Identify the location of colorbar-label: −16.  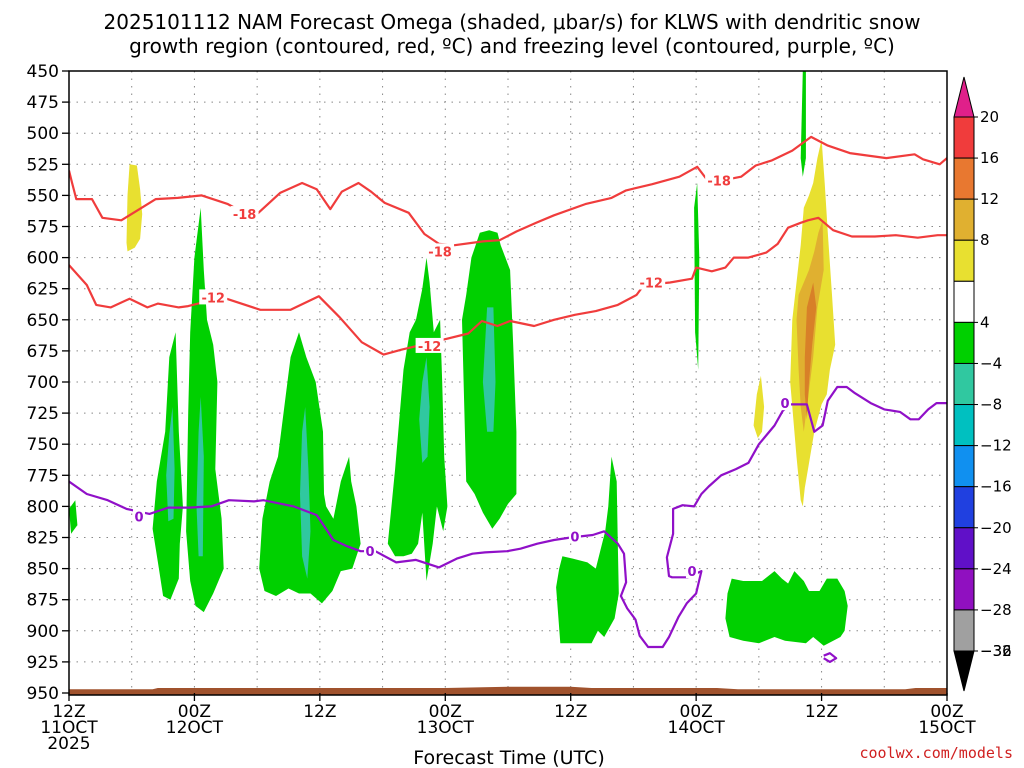
(996, 487).